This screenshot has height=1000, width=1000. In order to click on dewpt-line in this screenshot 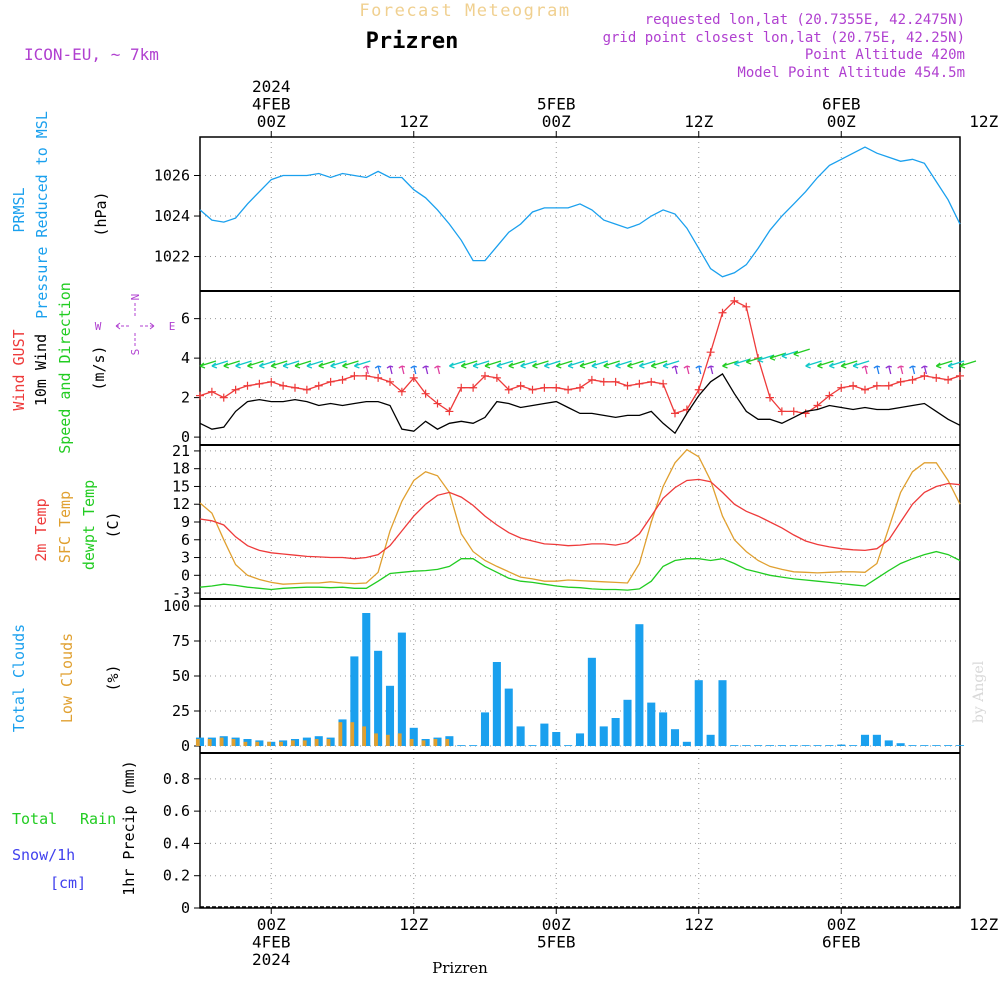, I will do `click(580, 570)`.